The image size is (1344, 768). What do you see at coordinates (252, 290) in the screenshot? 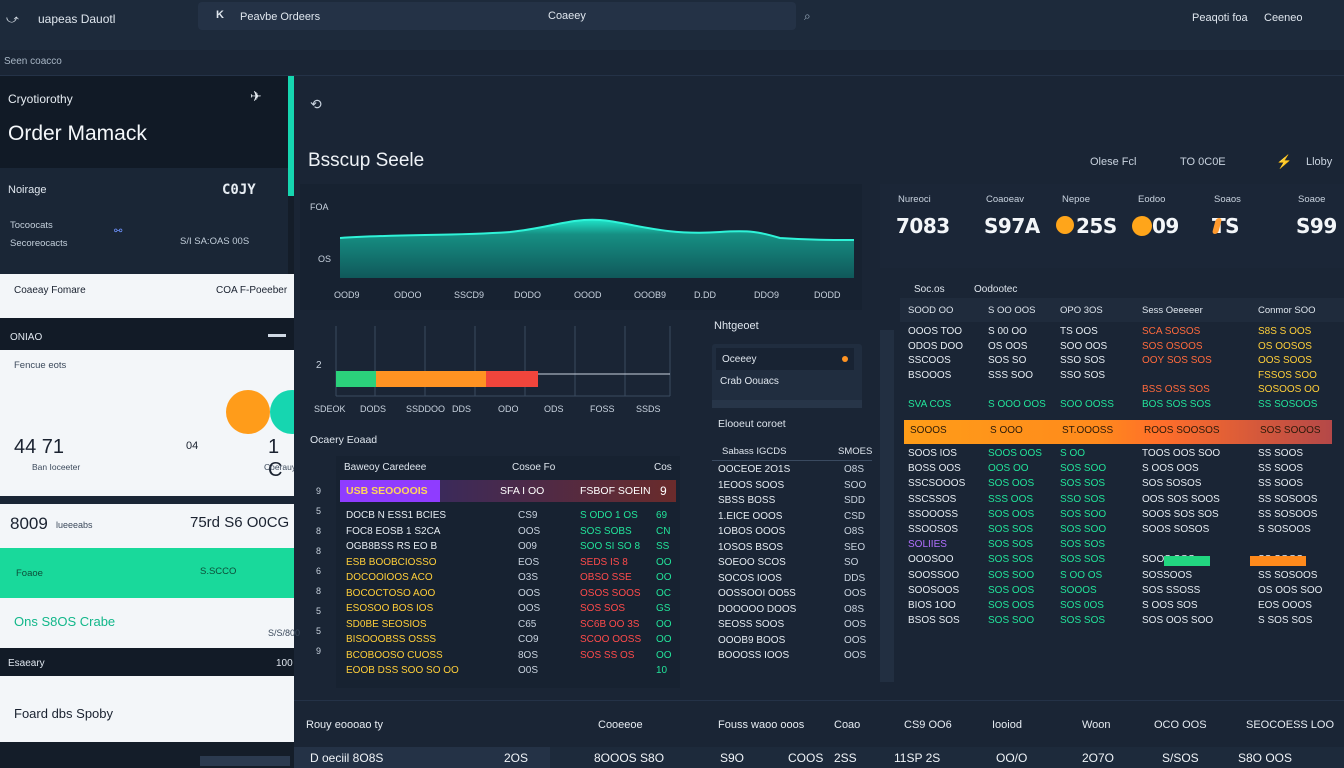
I see `white-row-right: COA F-Poeeber` at bounding box center [252, 290].